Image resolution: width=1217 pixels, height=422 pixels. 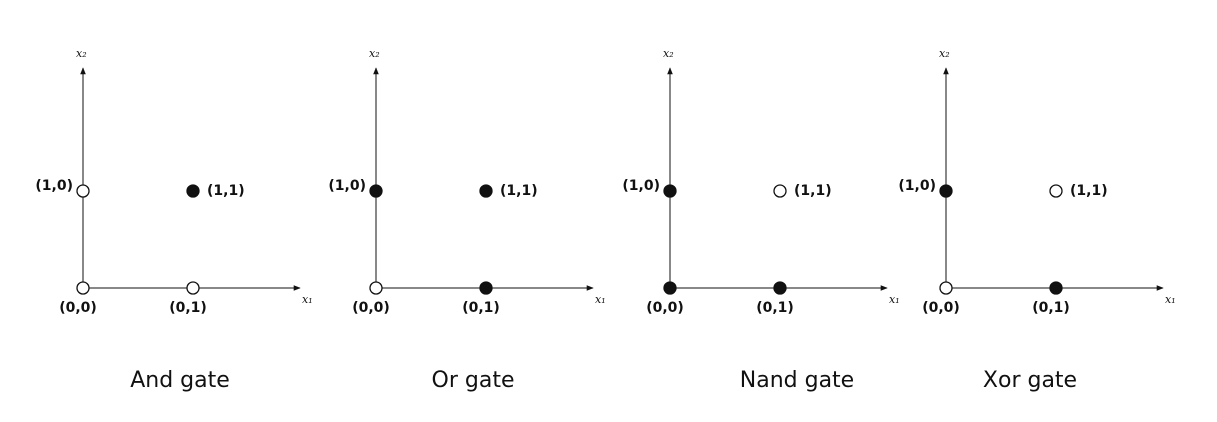 What do you see at coordinates (180, 380) in the screenshot?
I see `gate-title: And gate` at bounding box center [180, 380].